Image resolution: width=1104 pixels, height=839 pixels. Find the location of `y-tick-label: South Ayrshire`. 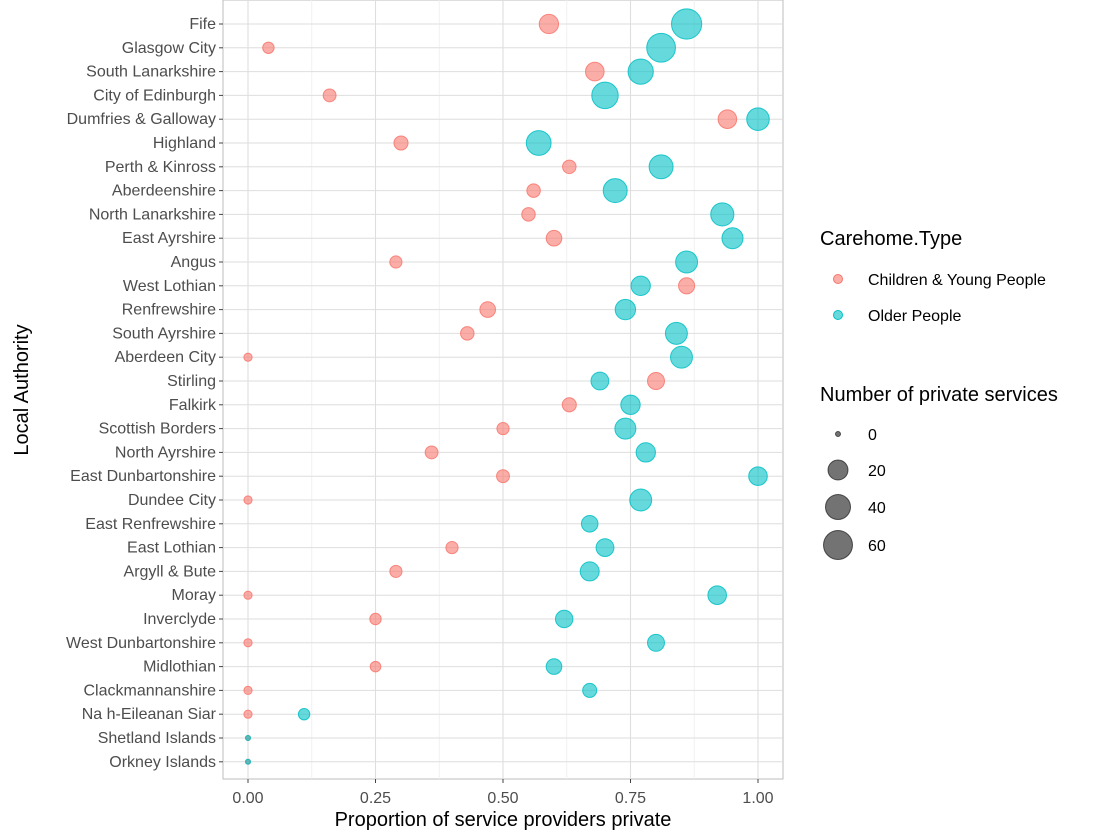

y-tick-label: South Ayrshire is located at coordinates (164, 333).